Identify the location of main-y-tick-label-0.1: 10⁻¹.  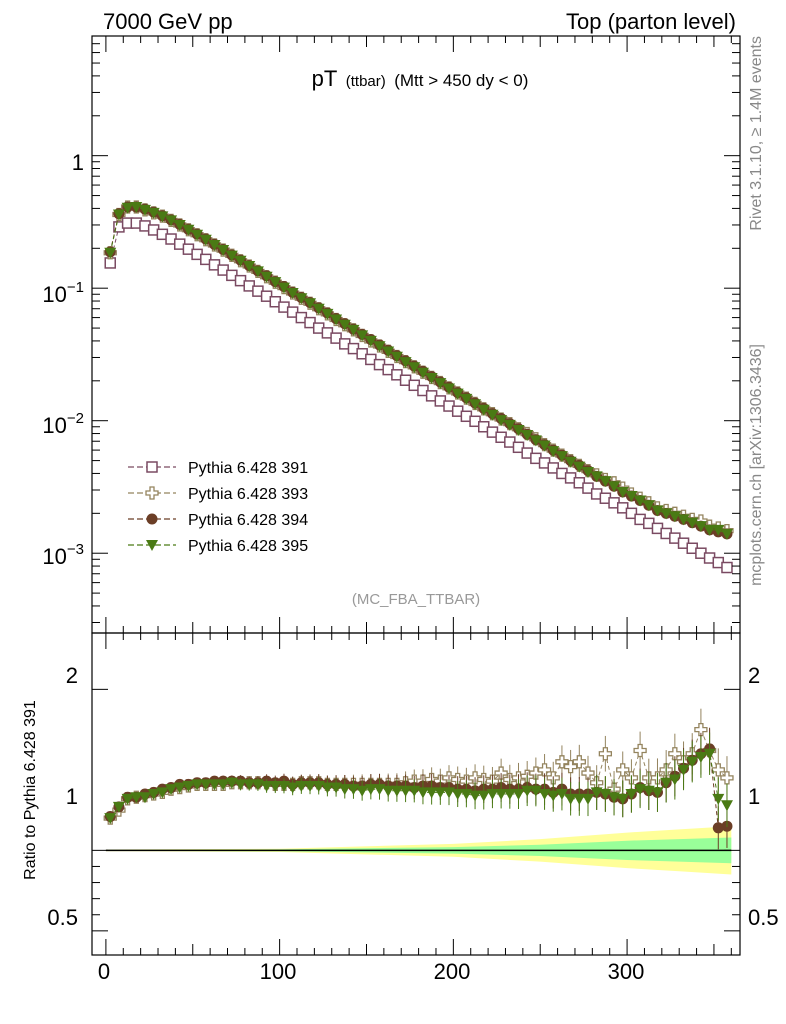
(63, 293).